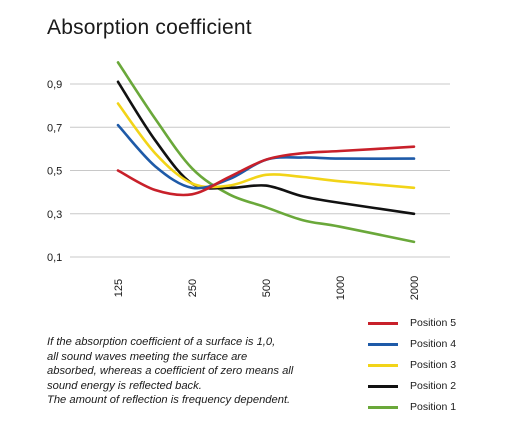  I want to click on legend-item-position-5: Position 5, so click(438, 324).